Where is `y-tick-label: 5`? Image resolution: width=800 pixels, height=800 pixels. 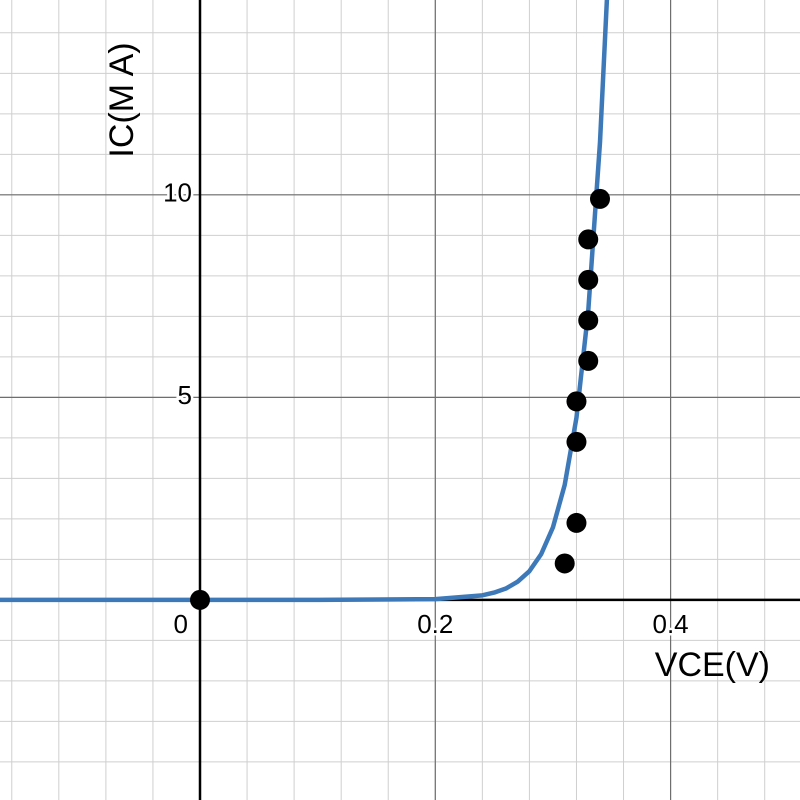
y-tick-label: 5 is located at coordinates (185, 395).